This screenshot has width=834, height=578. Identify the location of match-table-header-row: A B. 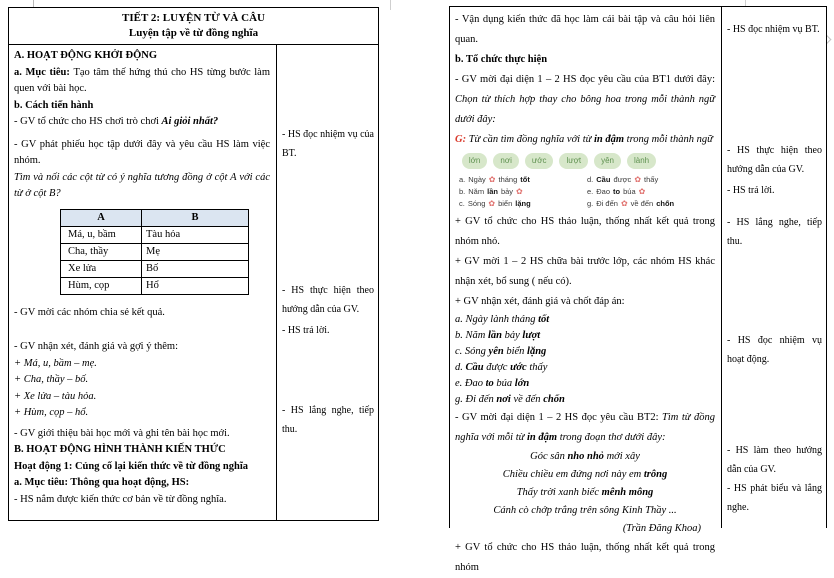
(154, 217).